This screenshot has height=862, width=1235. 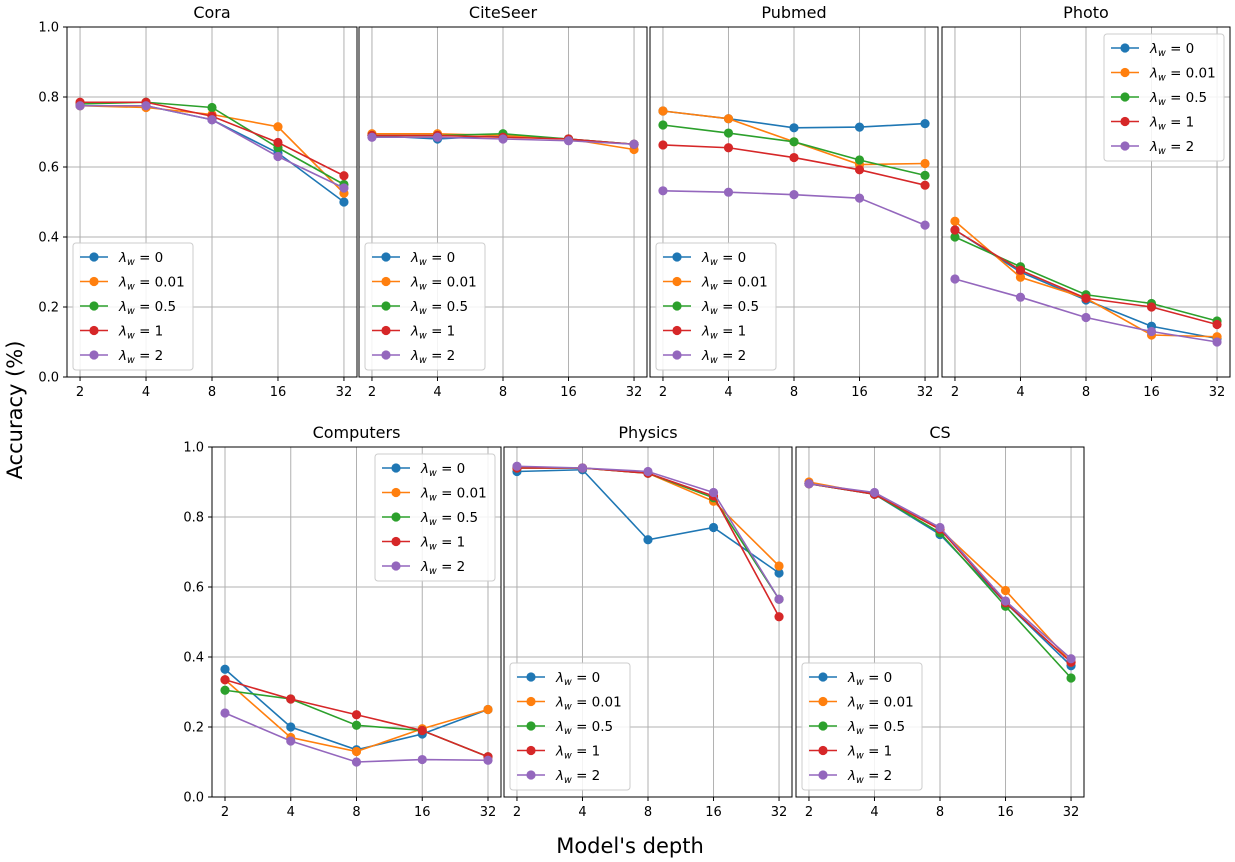 What do you see at coordinates (48, 238) in the screenshot?
I see `y-tick-label: 0.4` at bounding box center [48, 238].